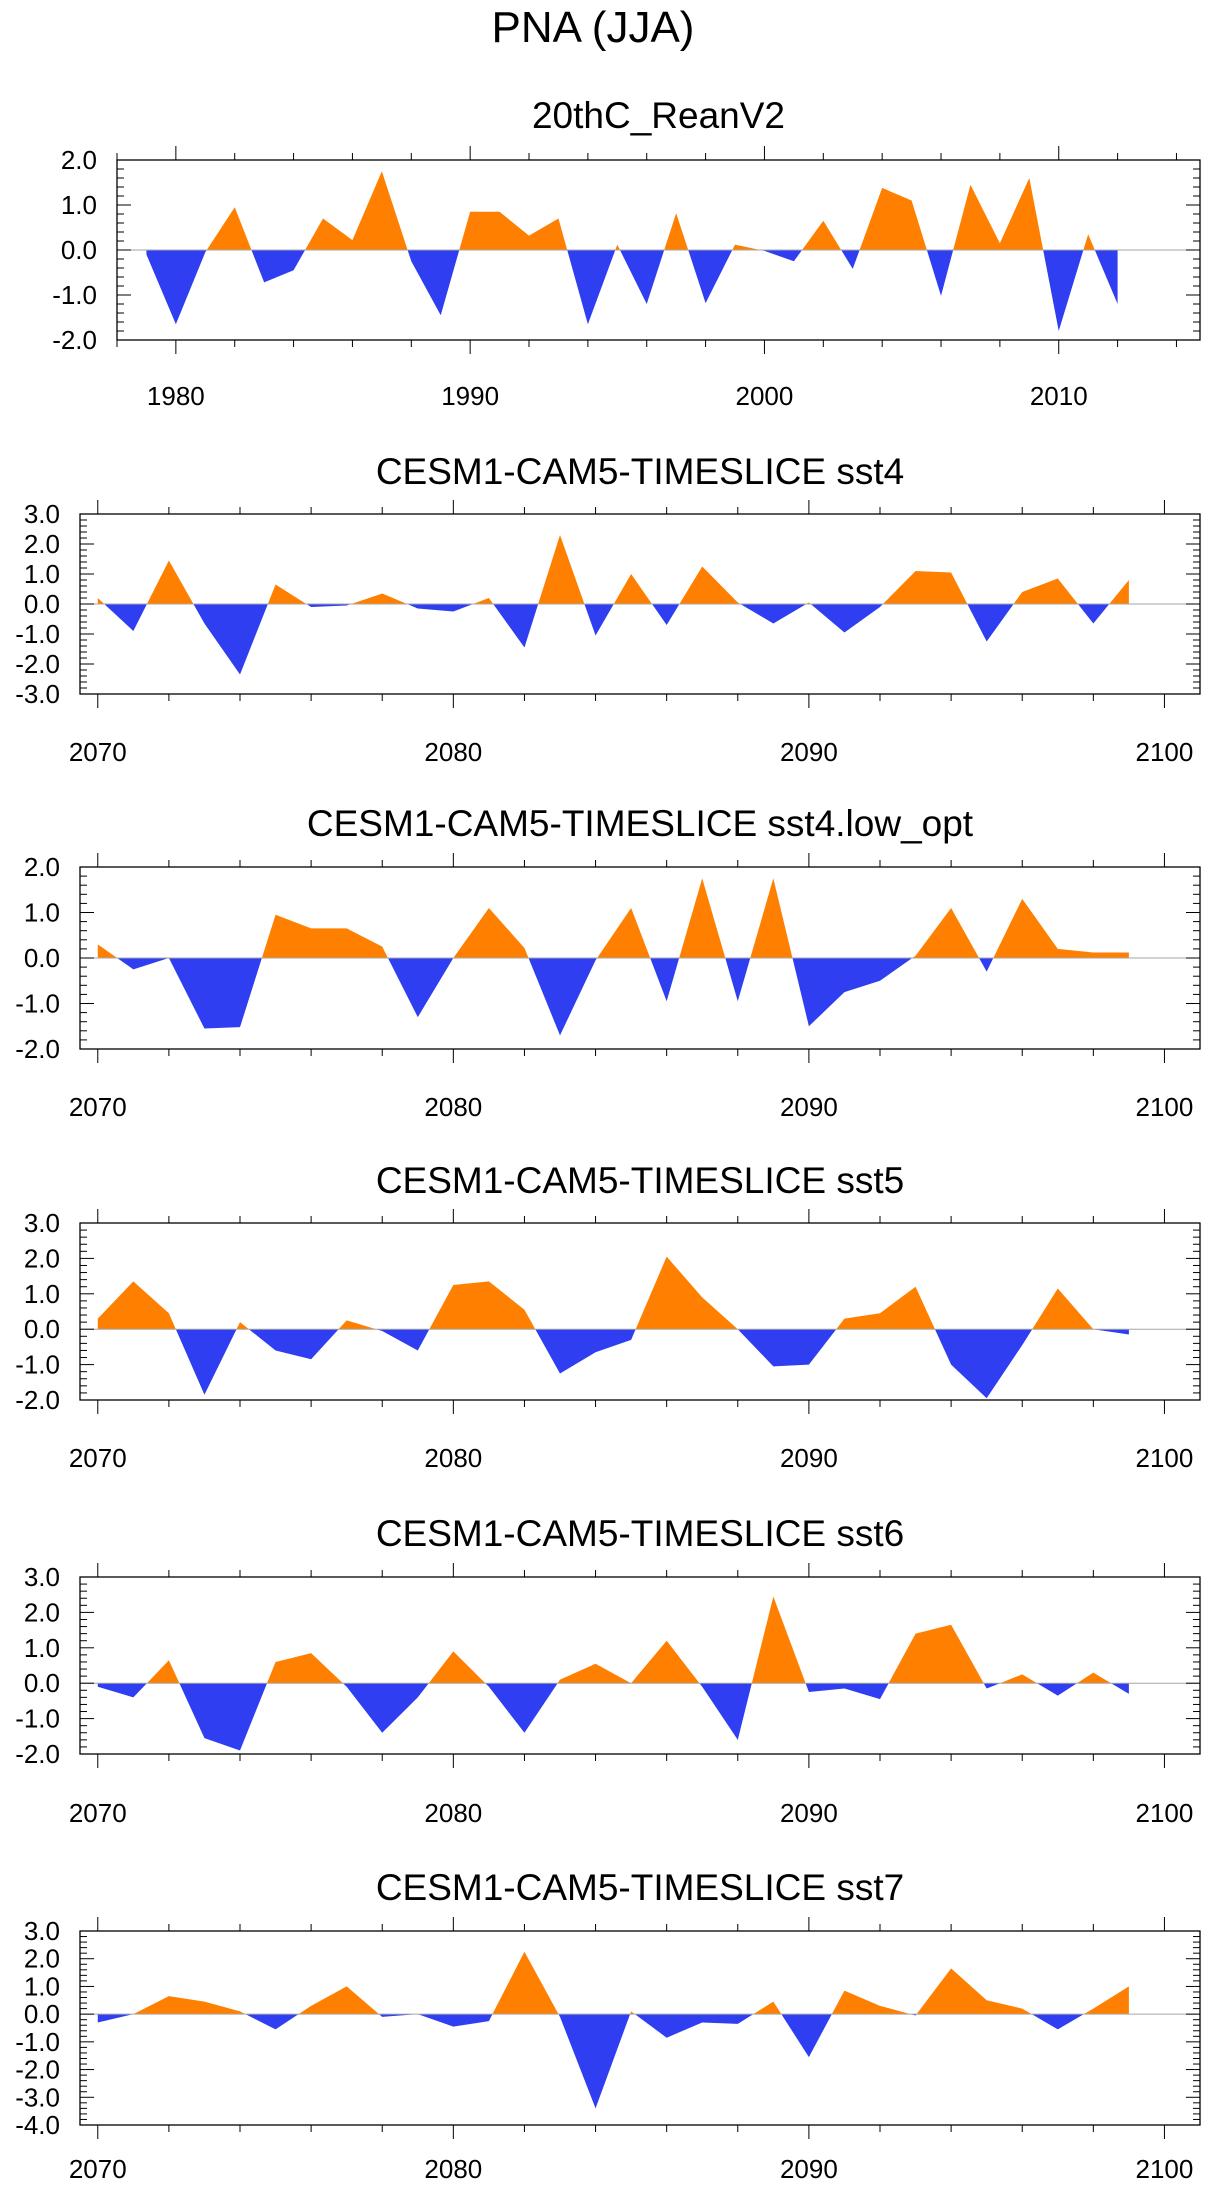 This screenshot has height=2185, width=1229. Describe the element at coordinates (640, 1180) in the screenshot. I see `panel-title: CESM1-CAM5-TIMESLICE sst5` at that location.